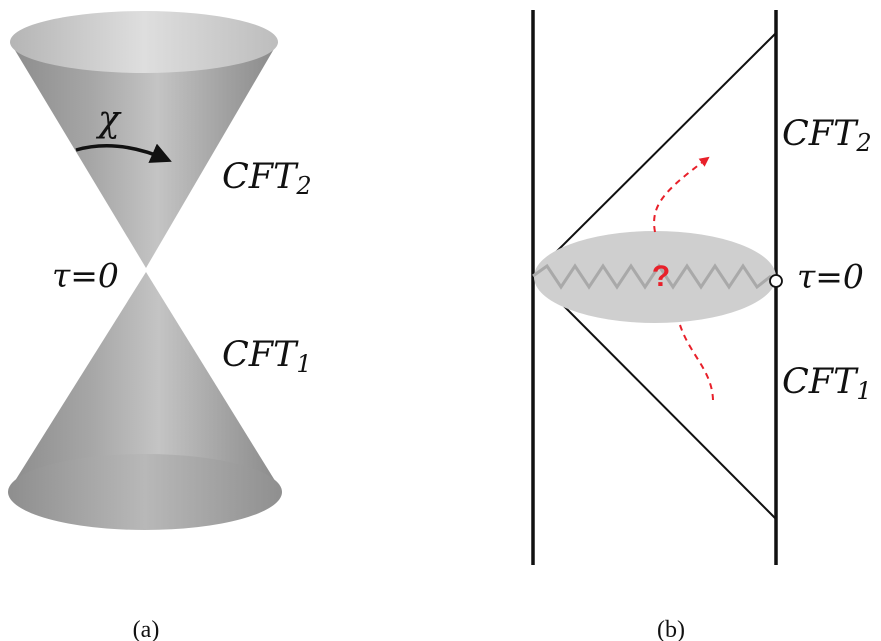 The width and height of the screenshot is (881, 641). Describe the element at coordinates (681, 194) in the screenshot. I see `upper-red-dashed-curve` at that location.